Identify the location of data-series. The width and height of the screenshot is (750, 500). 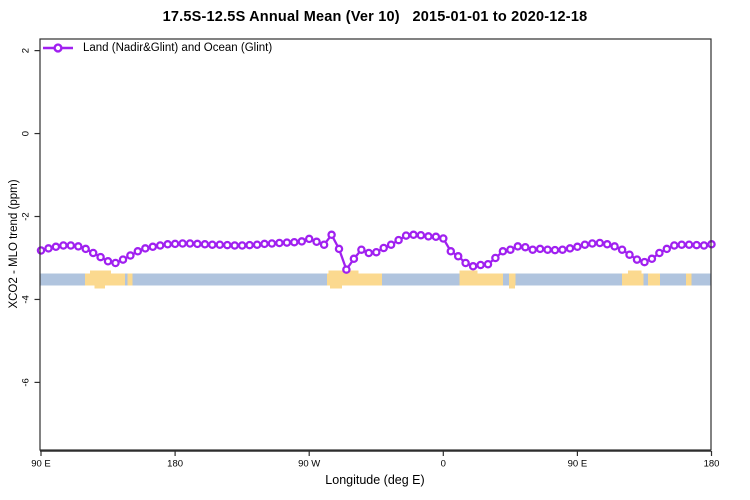
(376, 252).